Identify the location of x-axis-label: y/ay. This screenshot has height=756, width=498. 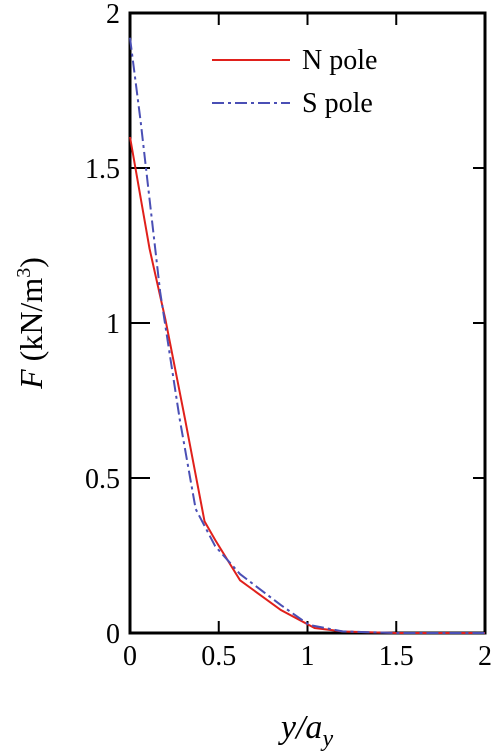
(306, 730).